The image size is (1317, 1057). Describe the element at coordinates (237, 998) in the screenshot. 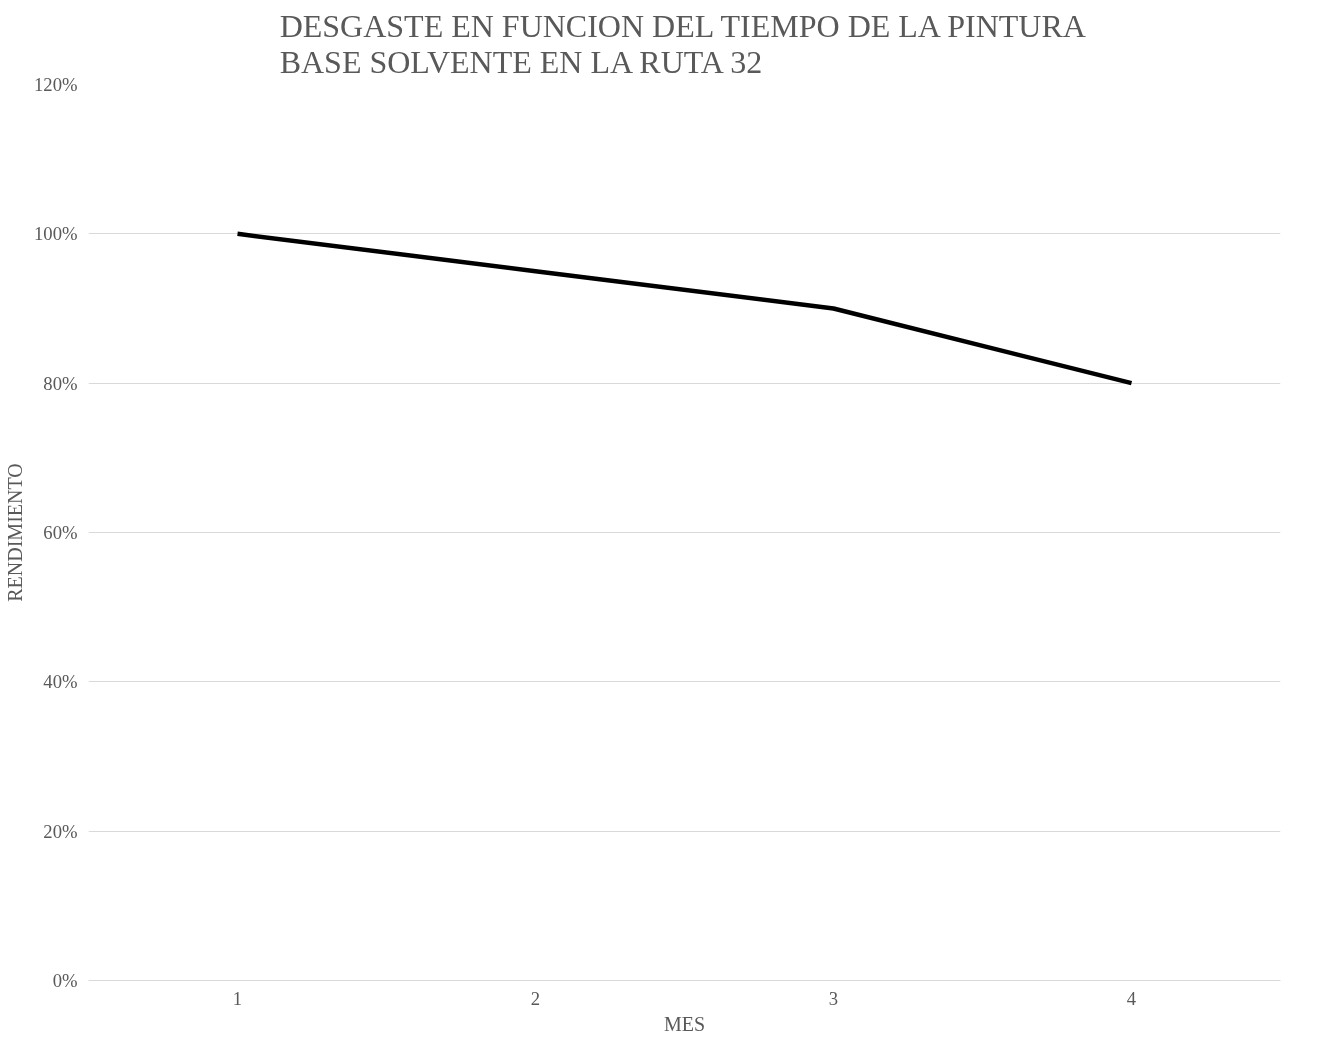

I see `x-tick-label: 1` at that location.